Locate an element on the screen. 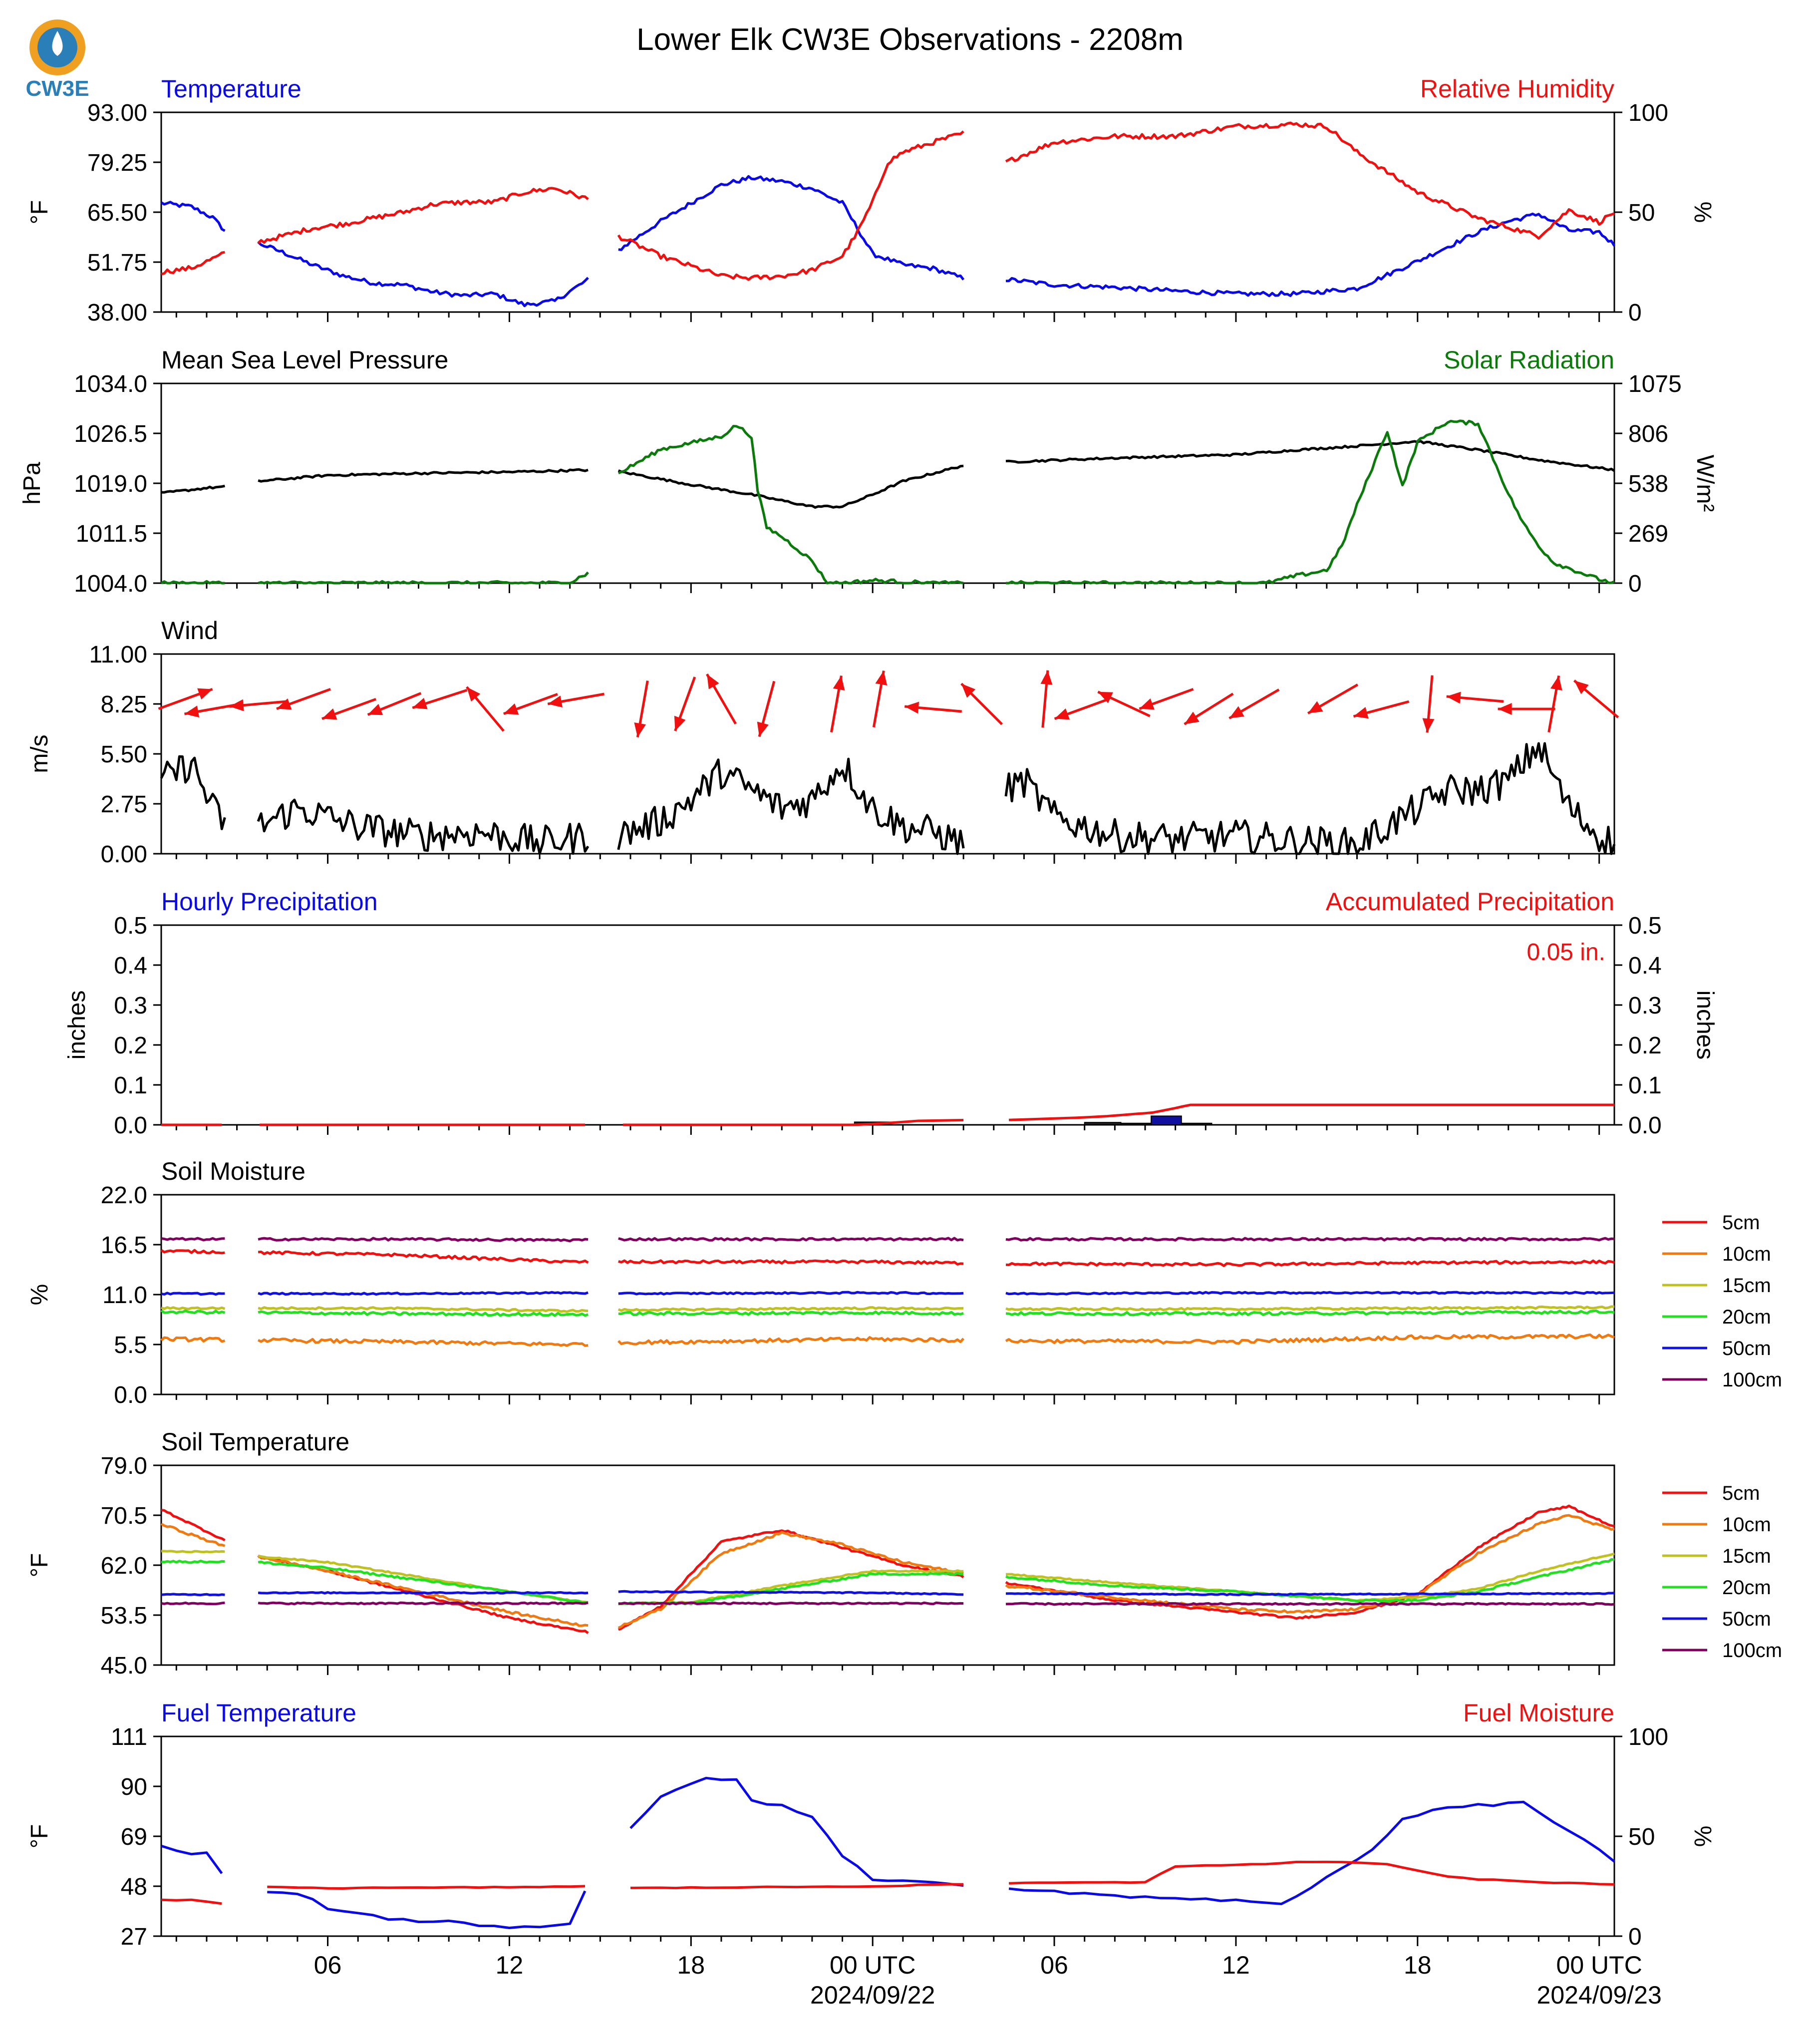 This screenshot has height=2031, width=1820. y-tick-label: 79.0 is located at coordinates (124, 1466).